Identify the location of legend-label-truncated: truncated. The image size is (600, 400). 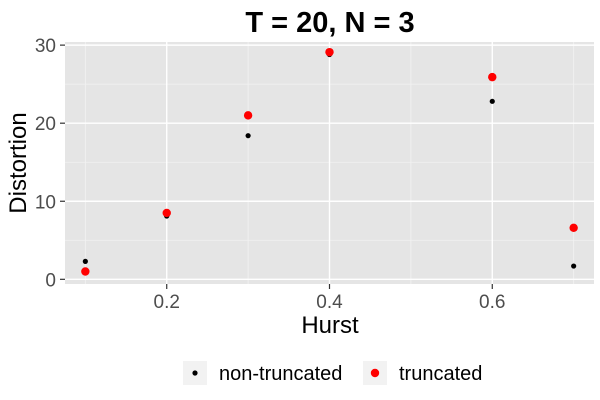
(440, 374).